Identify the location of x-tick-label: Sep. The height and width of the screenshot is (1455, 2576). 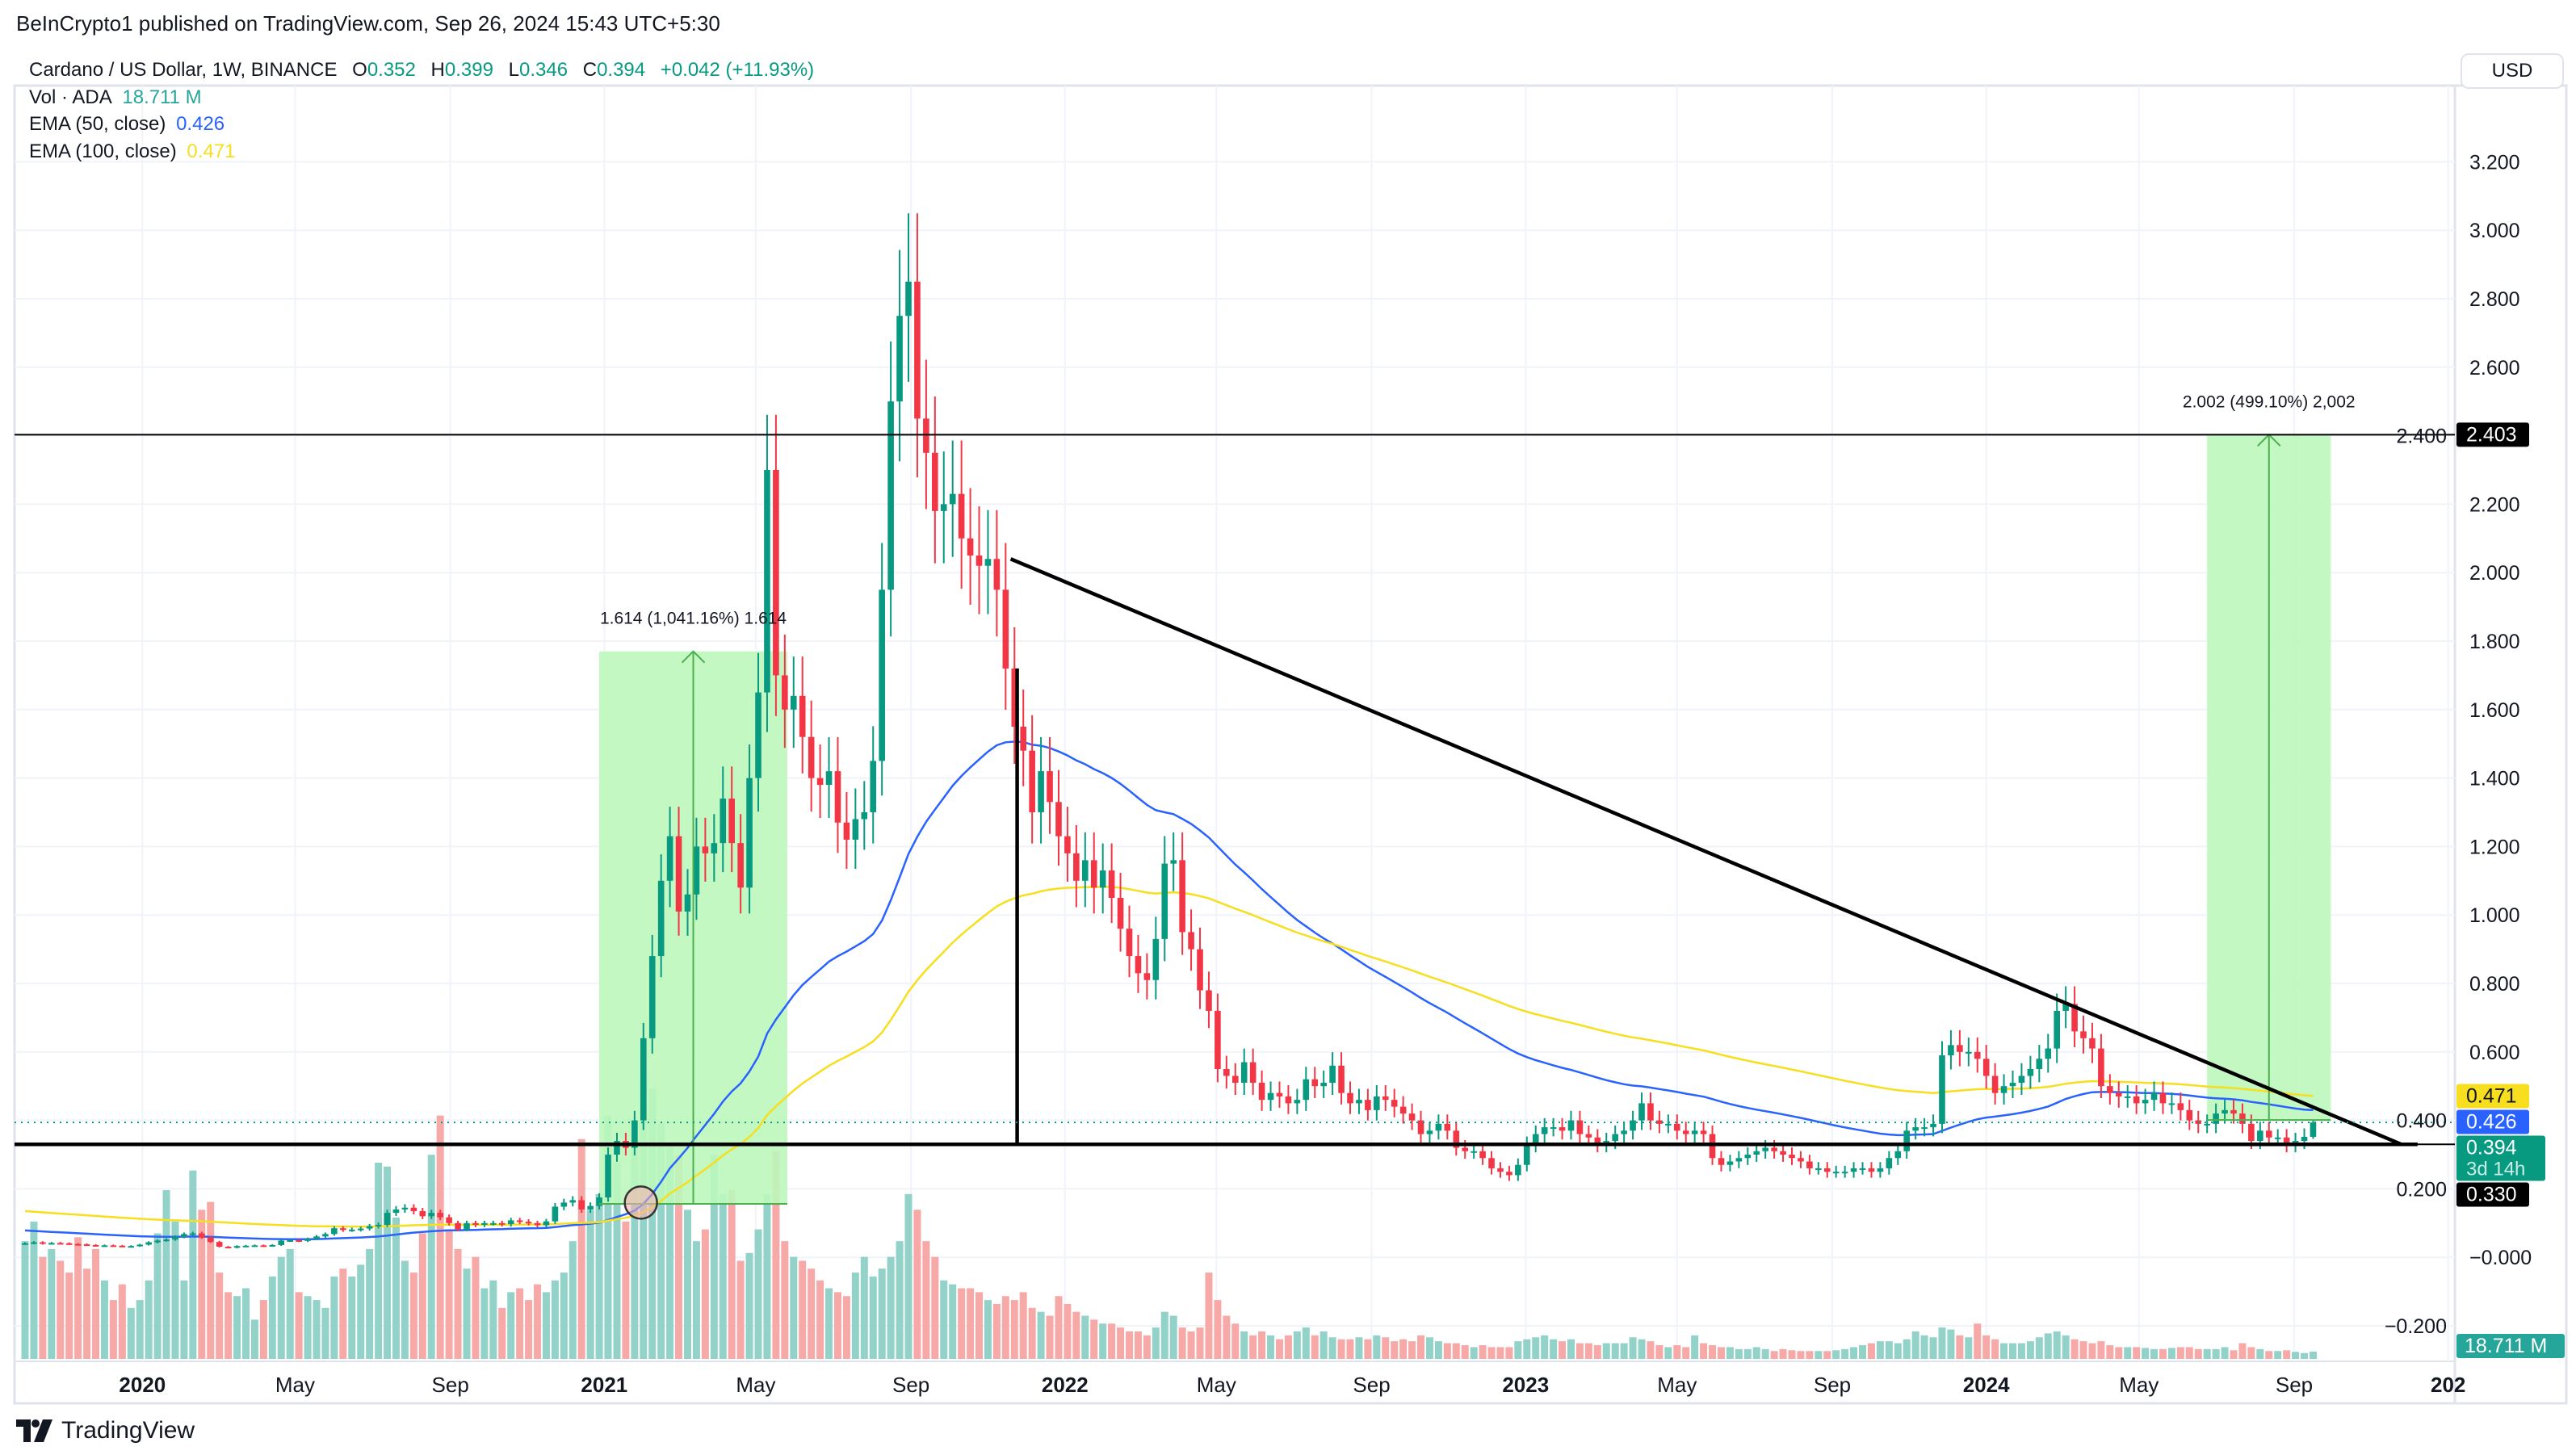
(910, 1385).